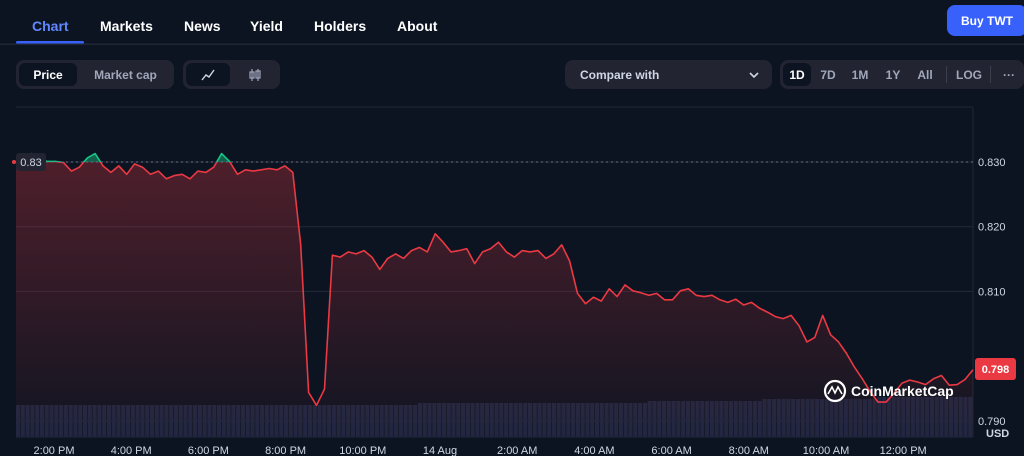 This screenshot has width=1024, height=456. Describe the element at coordinates (54, 450) in the screenshot. I see `x-tick-label: 2:00 PM` at that location.